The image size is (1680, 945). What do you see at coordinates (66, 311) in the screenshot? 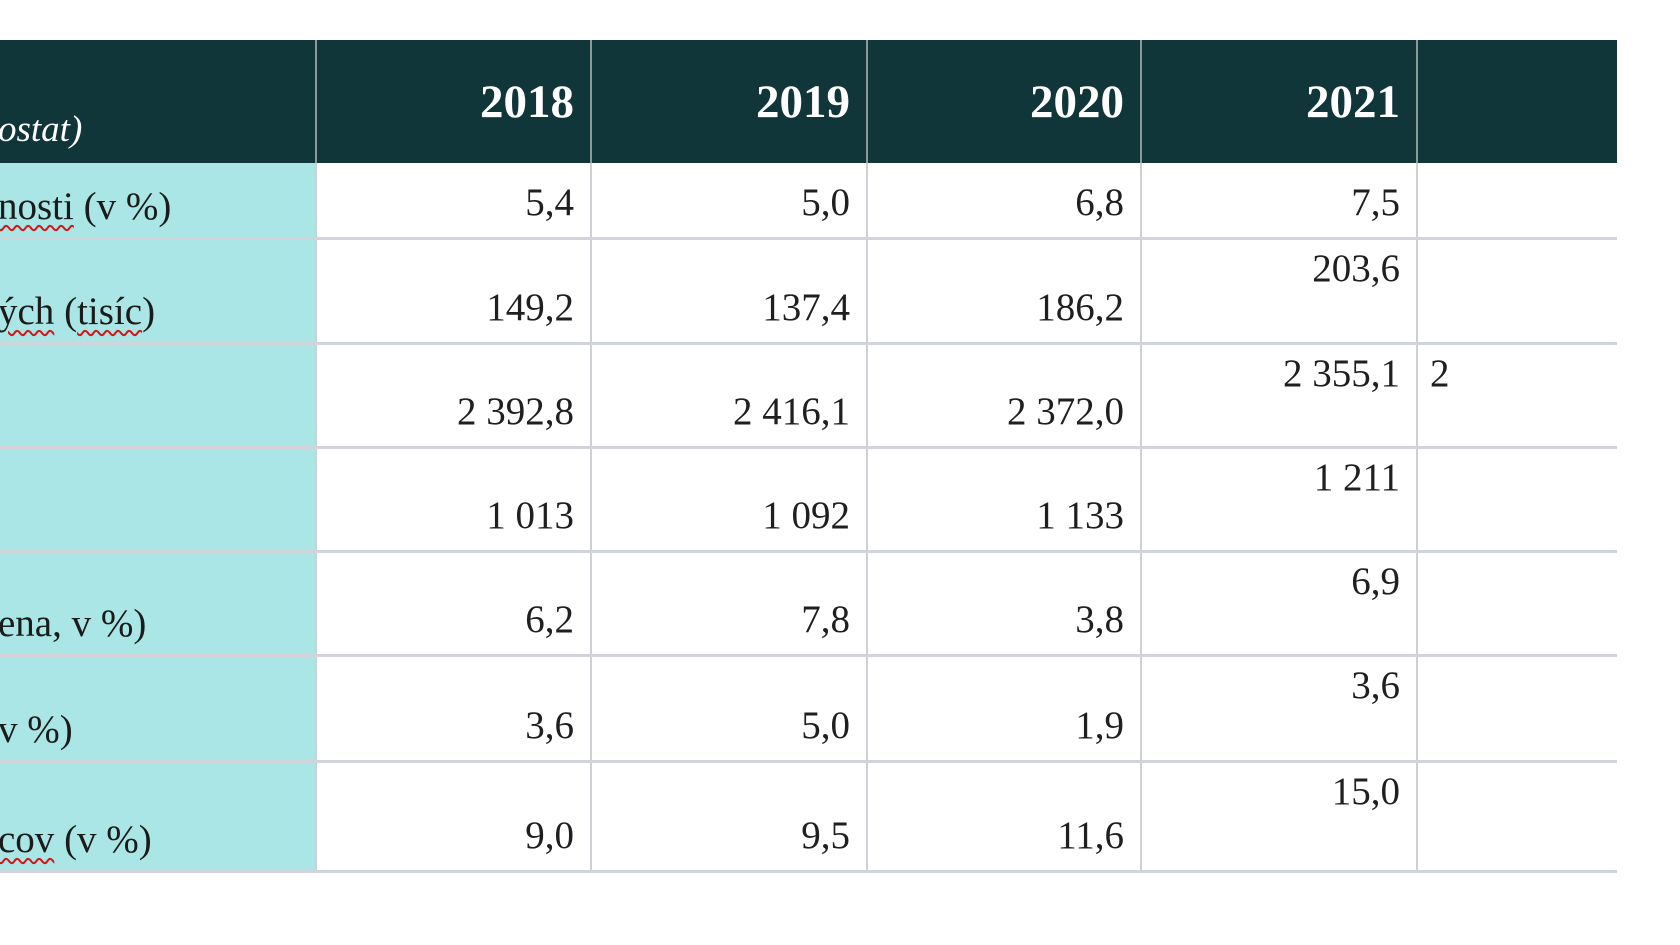
I see `label-part: (` at bounding box center [66, 311].